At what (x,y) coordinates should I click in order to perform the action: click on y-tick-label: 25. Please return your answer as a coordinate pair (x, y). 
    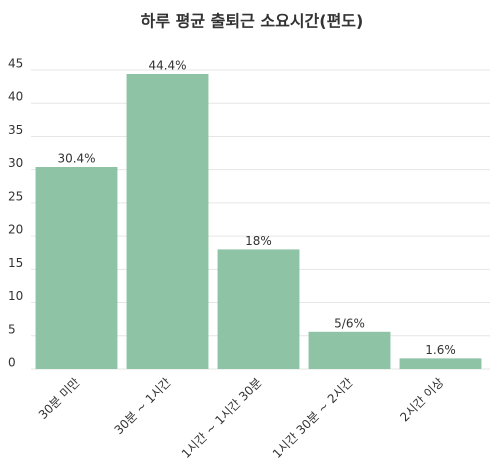
    Looking at the image, I should click on (15, 196).